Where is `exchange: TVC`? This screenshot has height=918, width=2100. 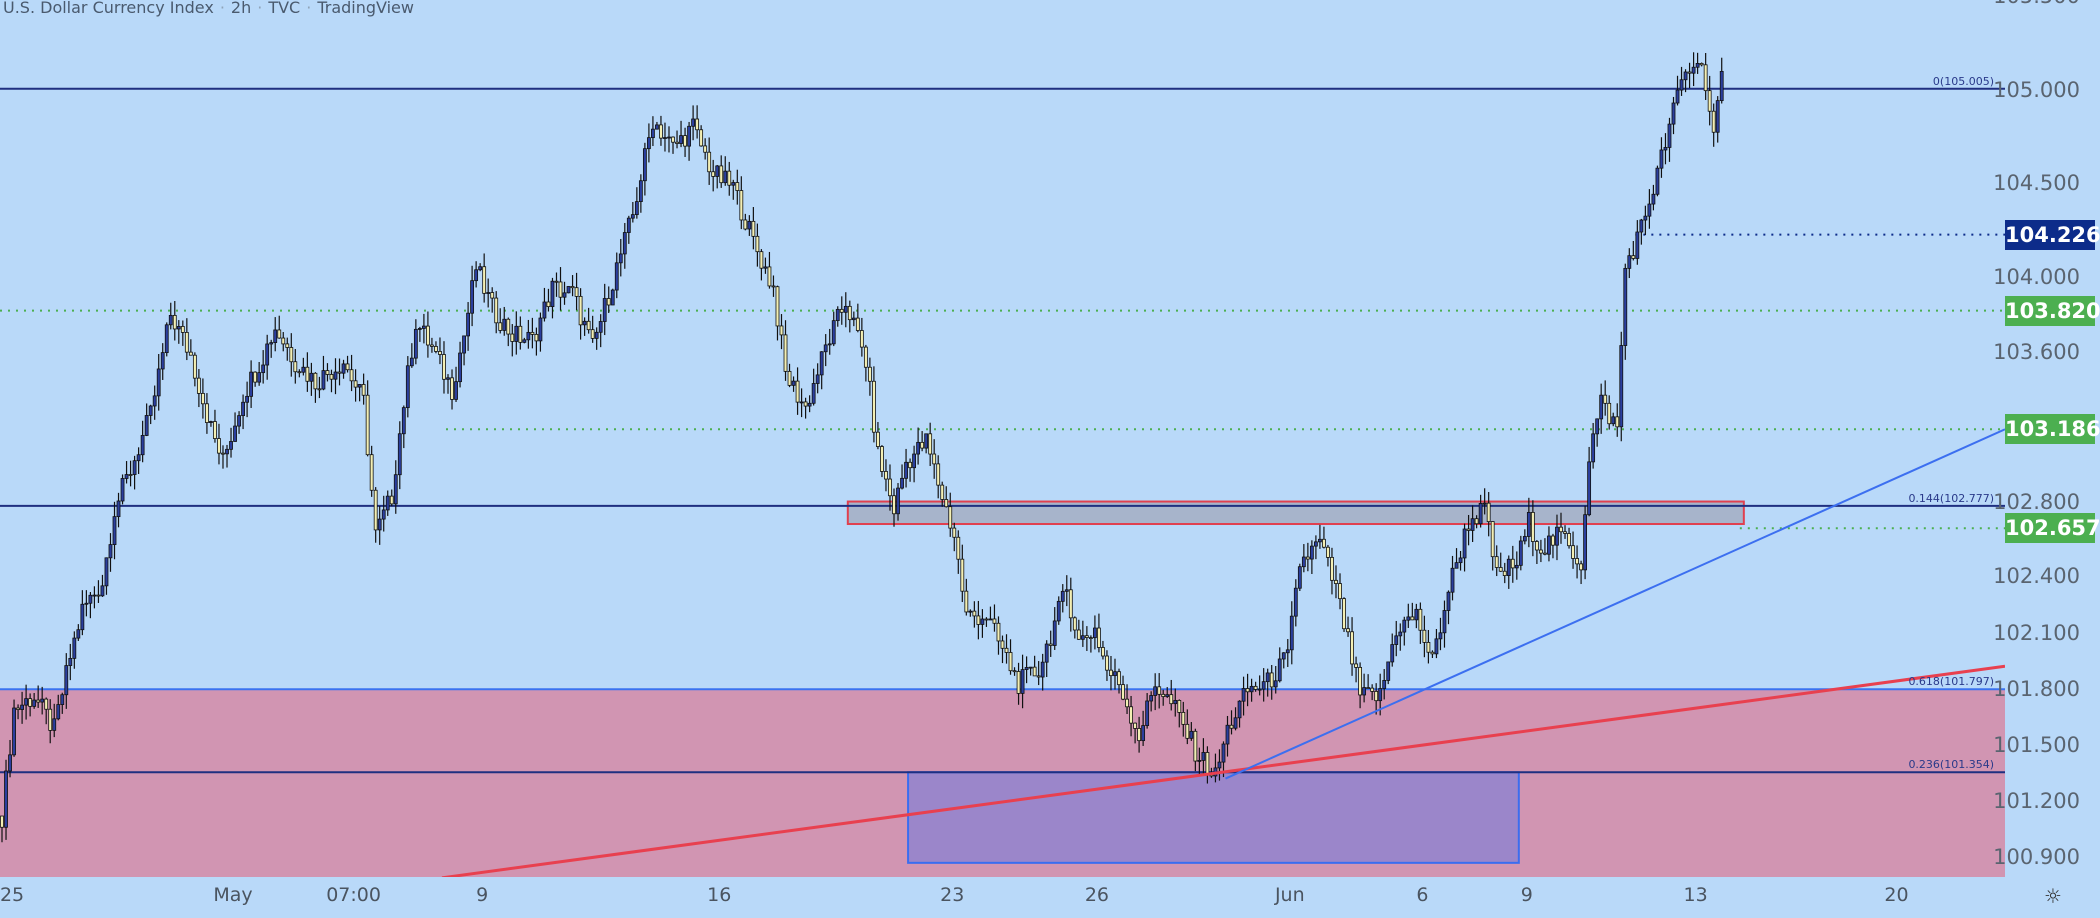
exchange: TVC is located at coordinates (284, 8).